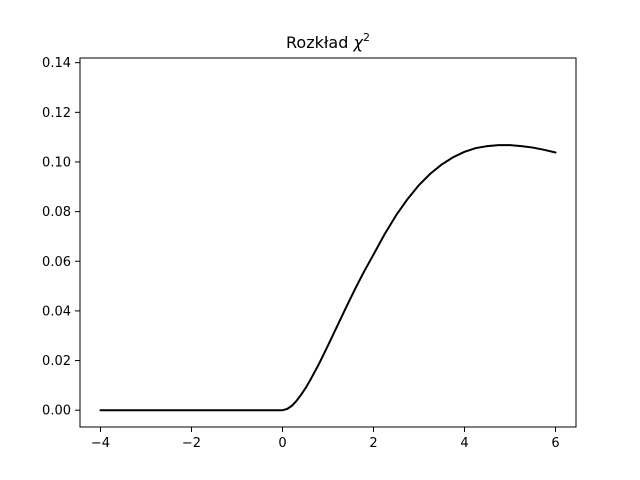  What do you see at coordinates (325, 439) in the screenshot?
I see `x-axis: −4 −2 0 2 4 6` at bounding box center [325, 439].